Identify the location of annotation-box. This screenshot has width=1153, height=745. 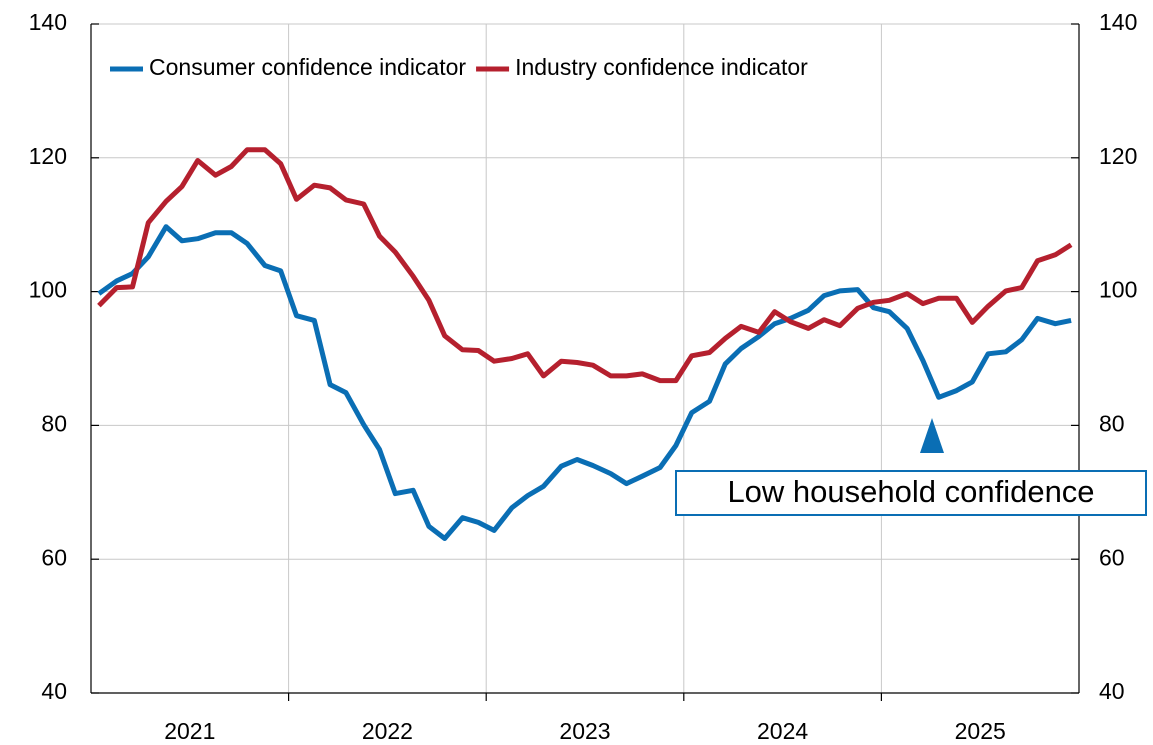
(911, 493).